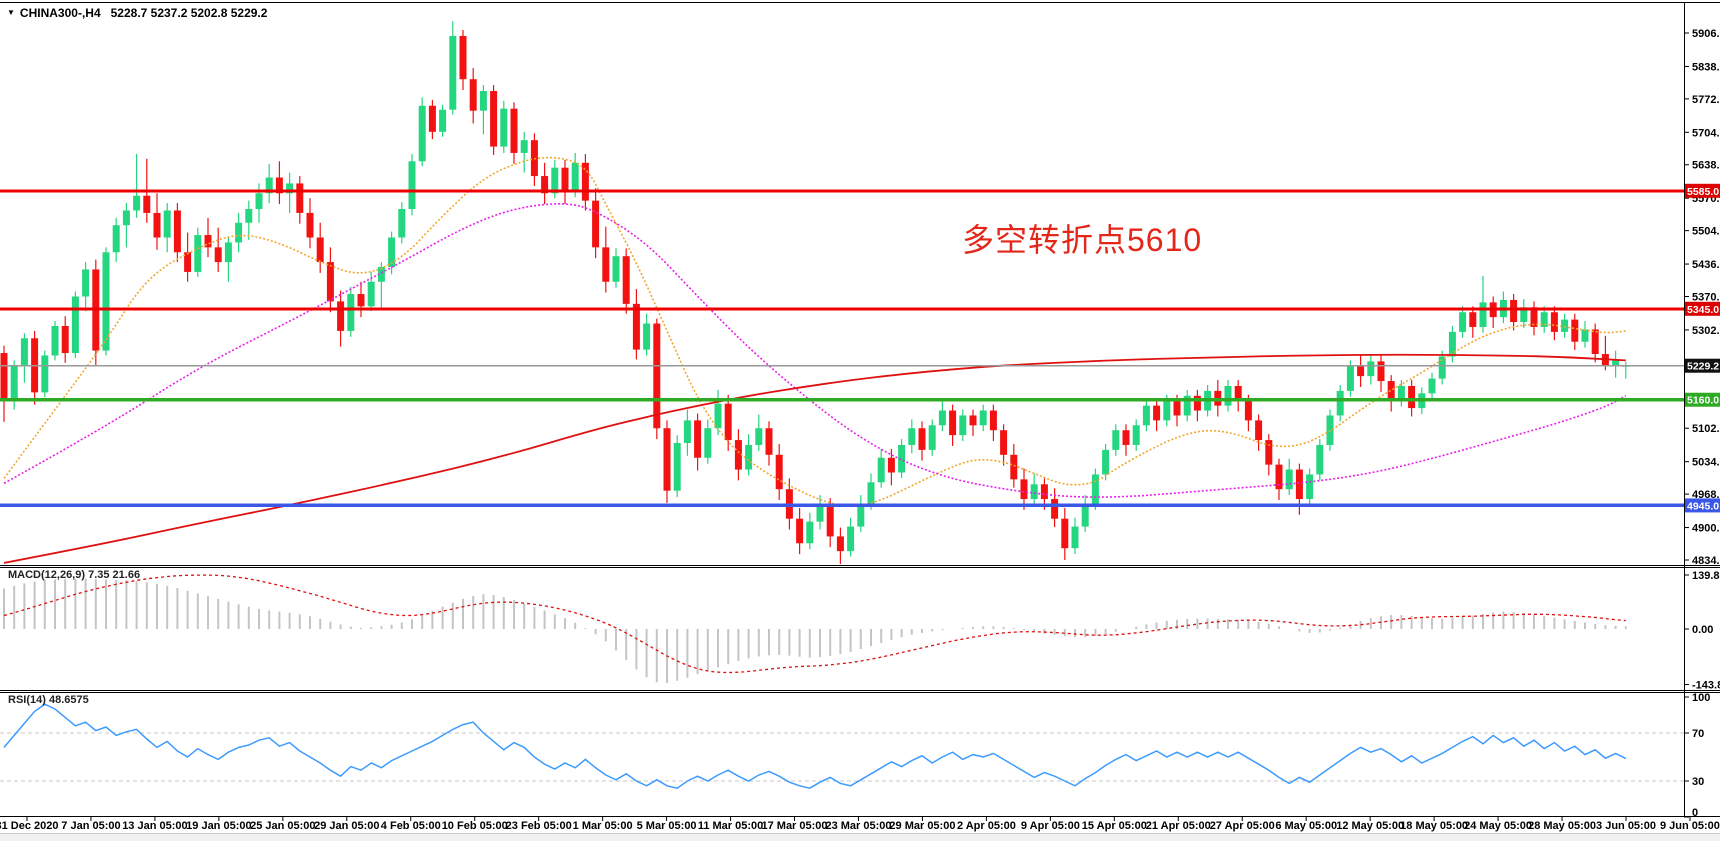 This screenshot has height=841, width=1720. I want to click on price-tick-label: 5302.0, so click(1706, 331).